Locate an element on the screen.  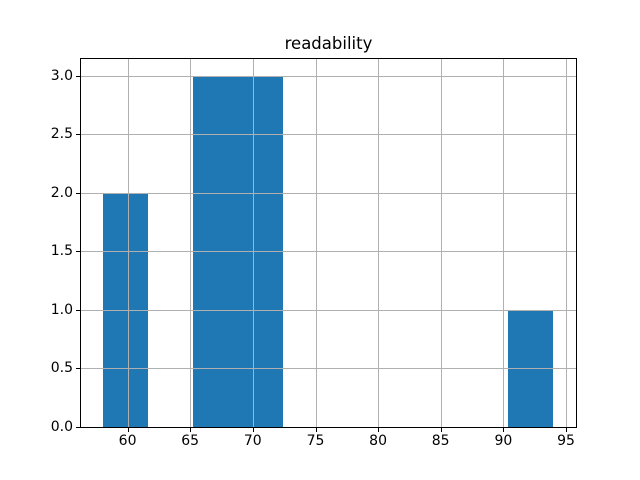
x-tick-label: 85 is located at coordinates (440, 441).